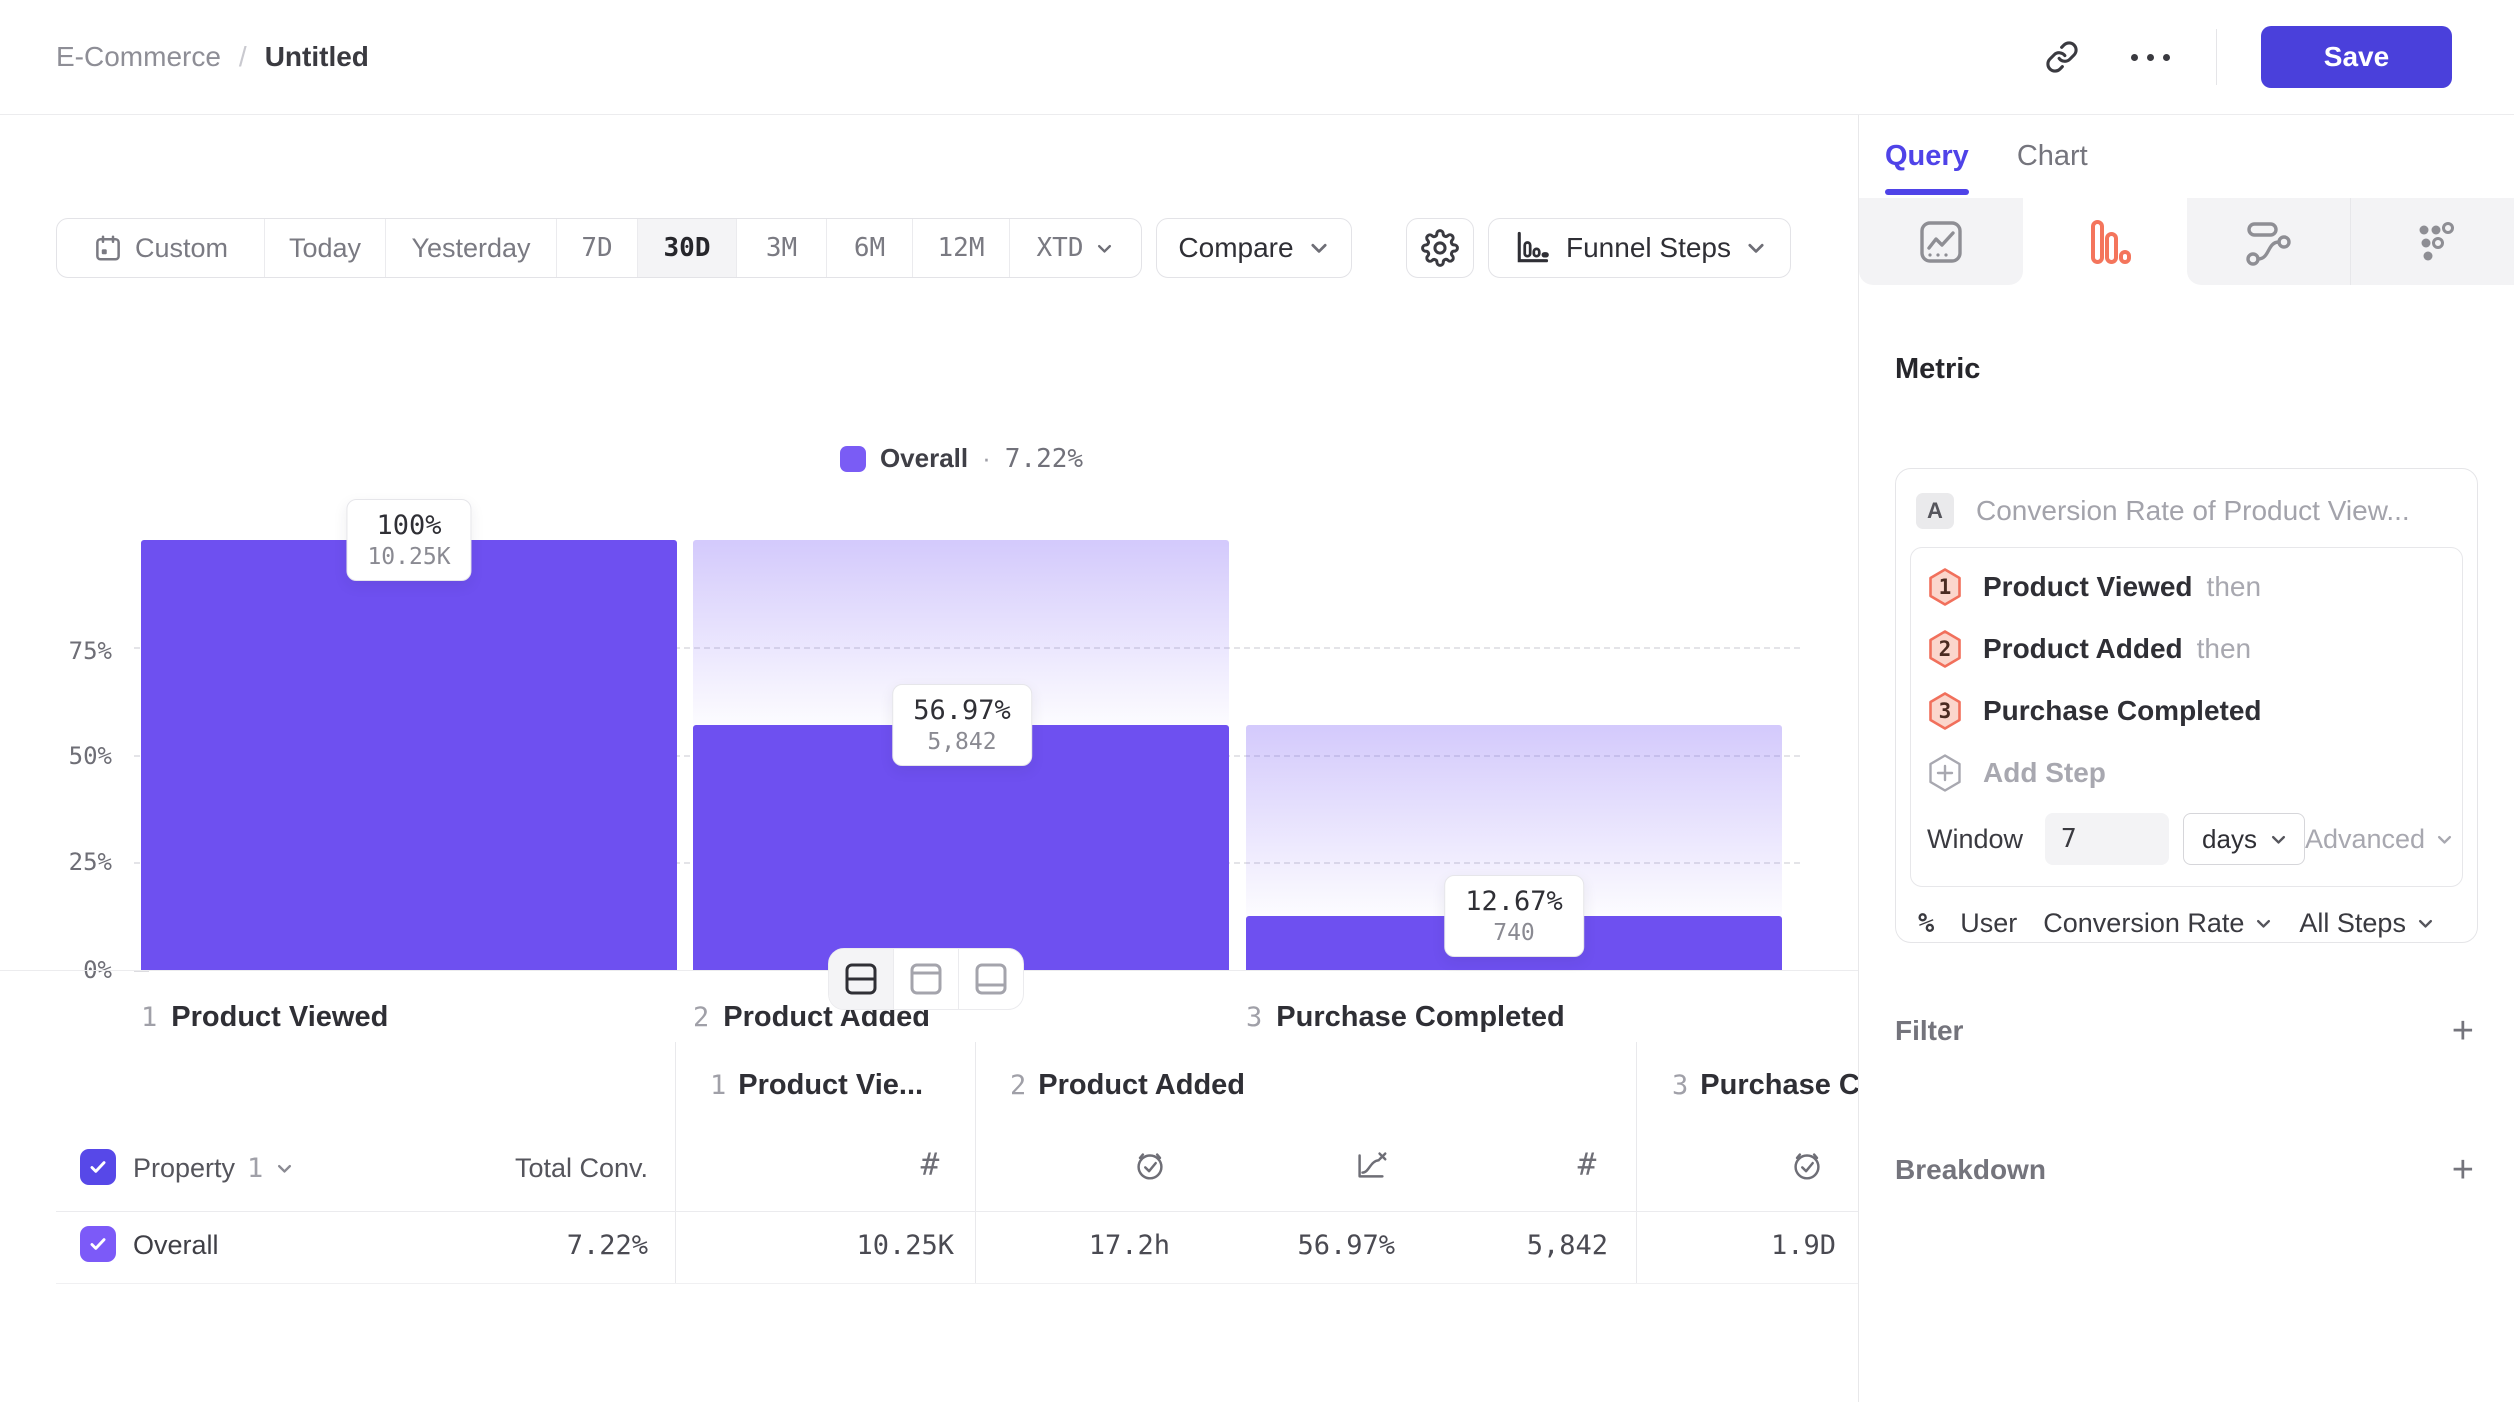  Describe the element at coordinates (1945, 649) in the screenshot. I see `step-number-badge: 2` at that location.